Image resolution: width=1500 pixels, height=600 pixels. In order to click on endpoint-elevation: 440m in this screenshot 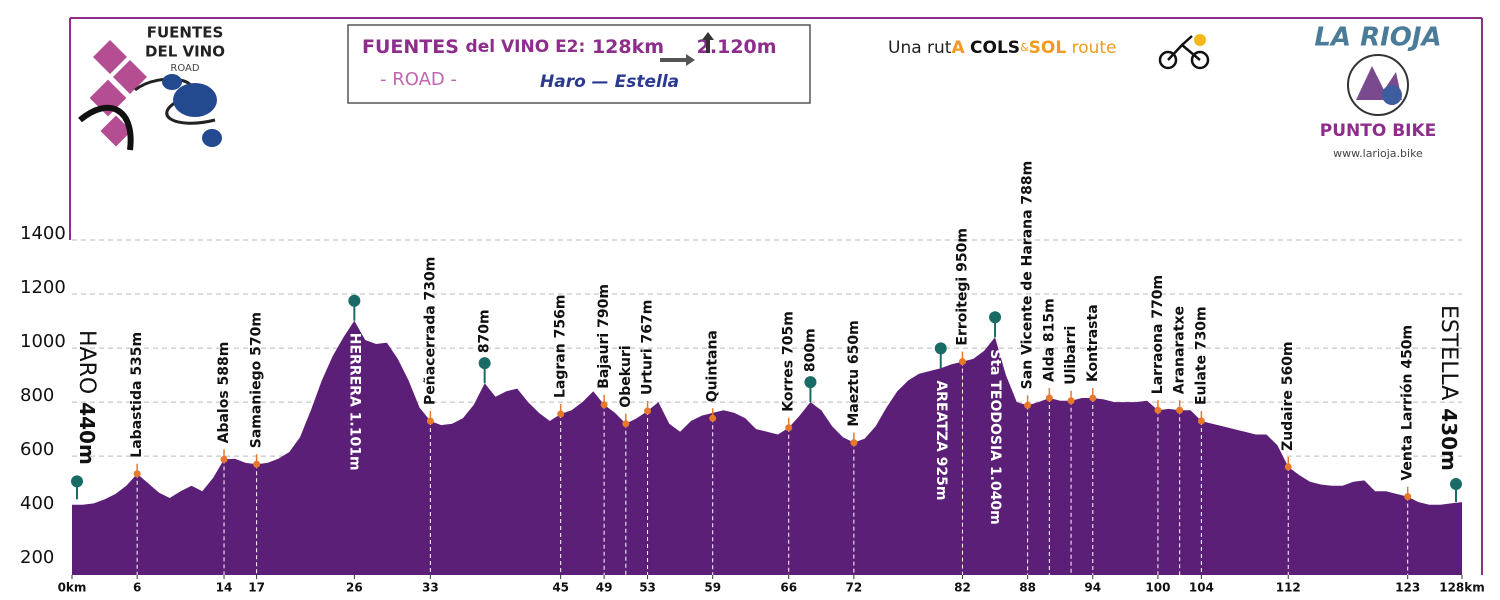, I will do `click(88, 433)`.